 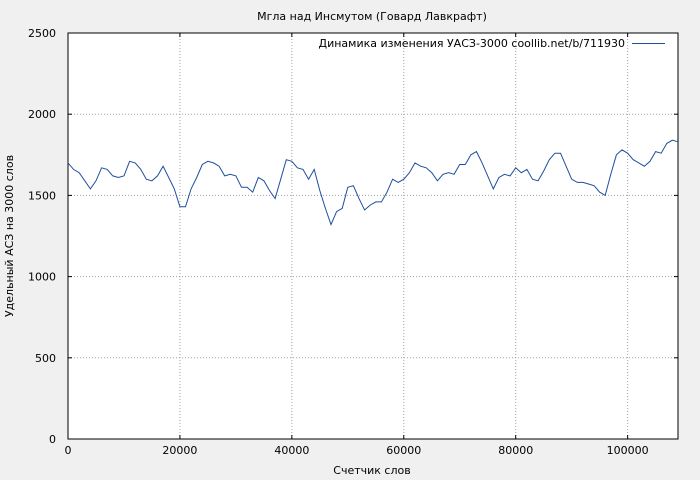 I want to click on chart-title: Мгла над Инсмутом (Говард Лавкрафт), so click(x=372, y=16).